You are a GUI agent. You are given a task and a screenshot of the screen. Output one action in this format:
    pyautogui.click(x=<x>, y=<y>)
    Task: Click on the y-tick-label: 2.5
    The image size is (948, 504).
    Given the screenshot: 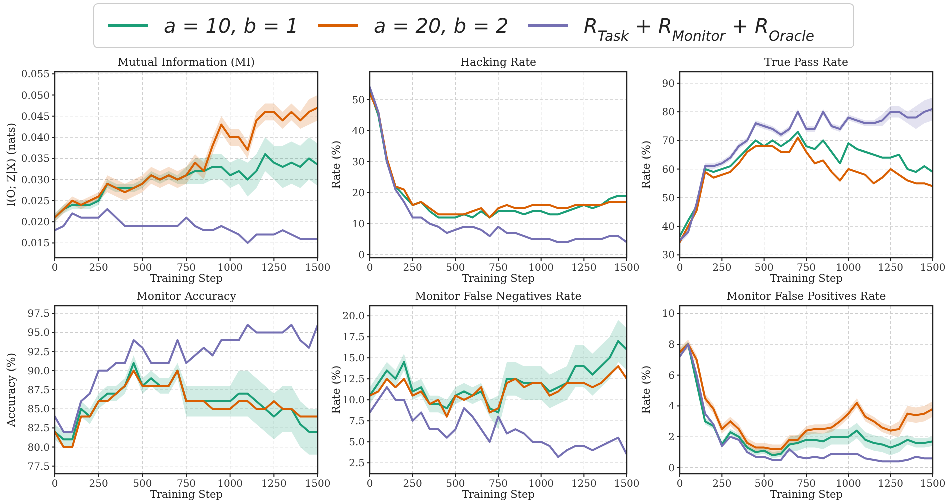 What is the action you would take?
    pyautogui.click(x=357, y=464)
    